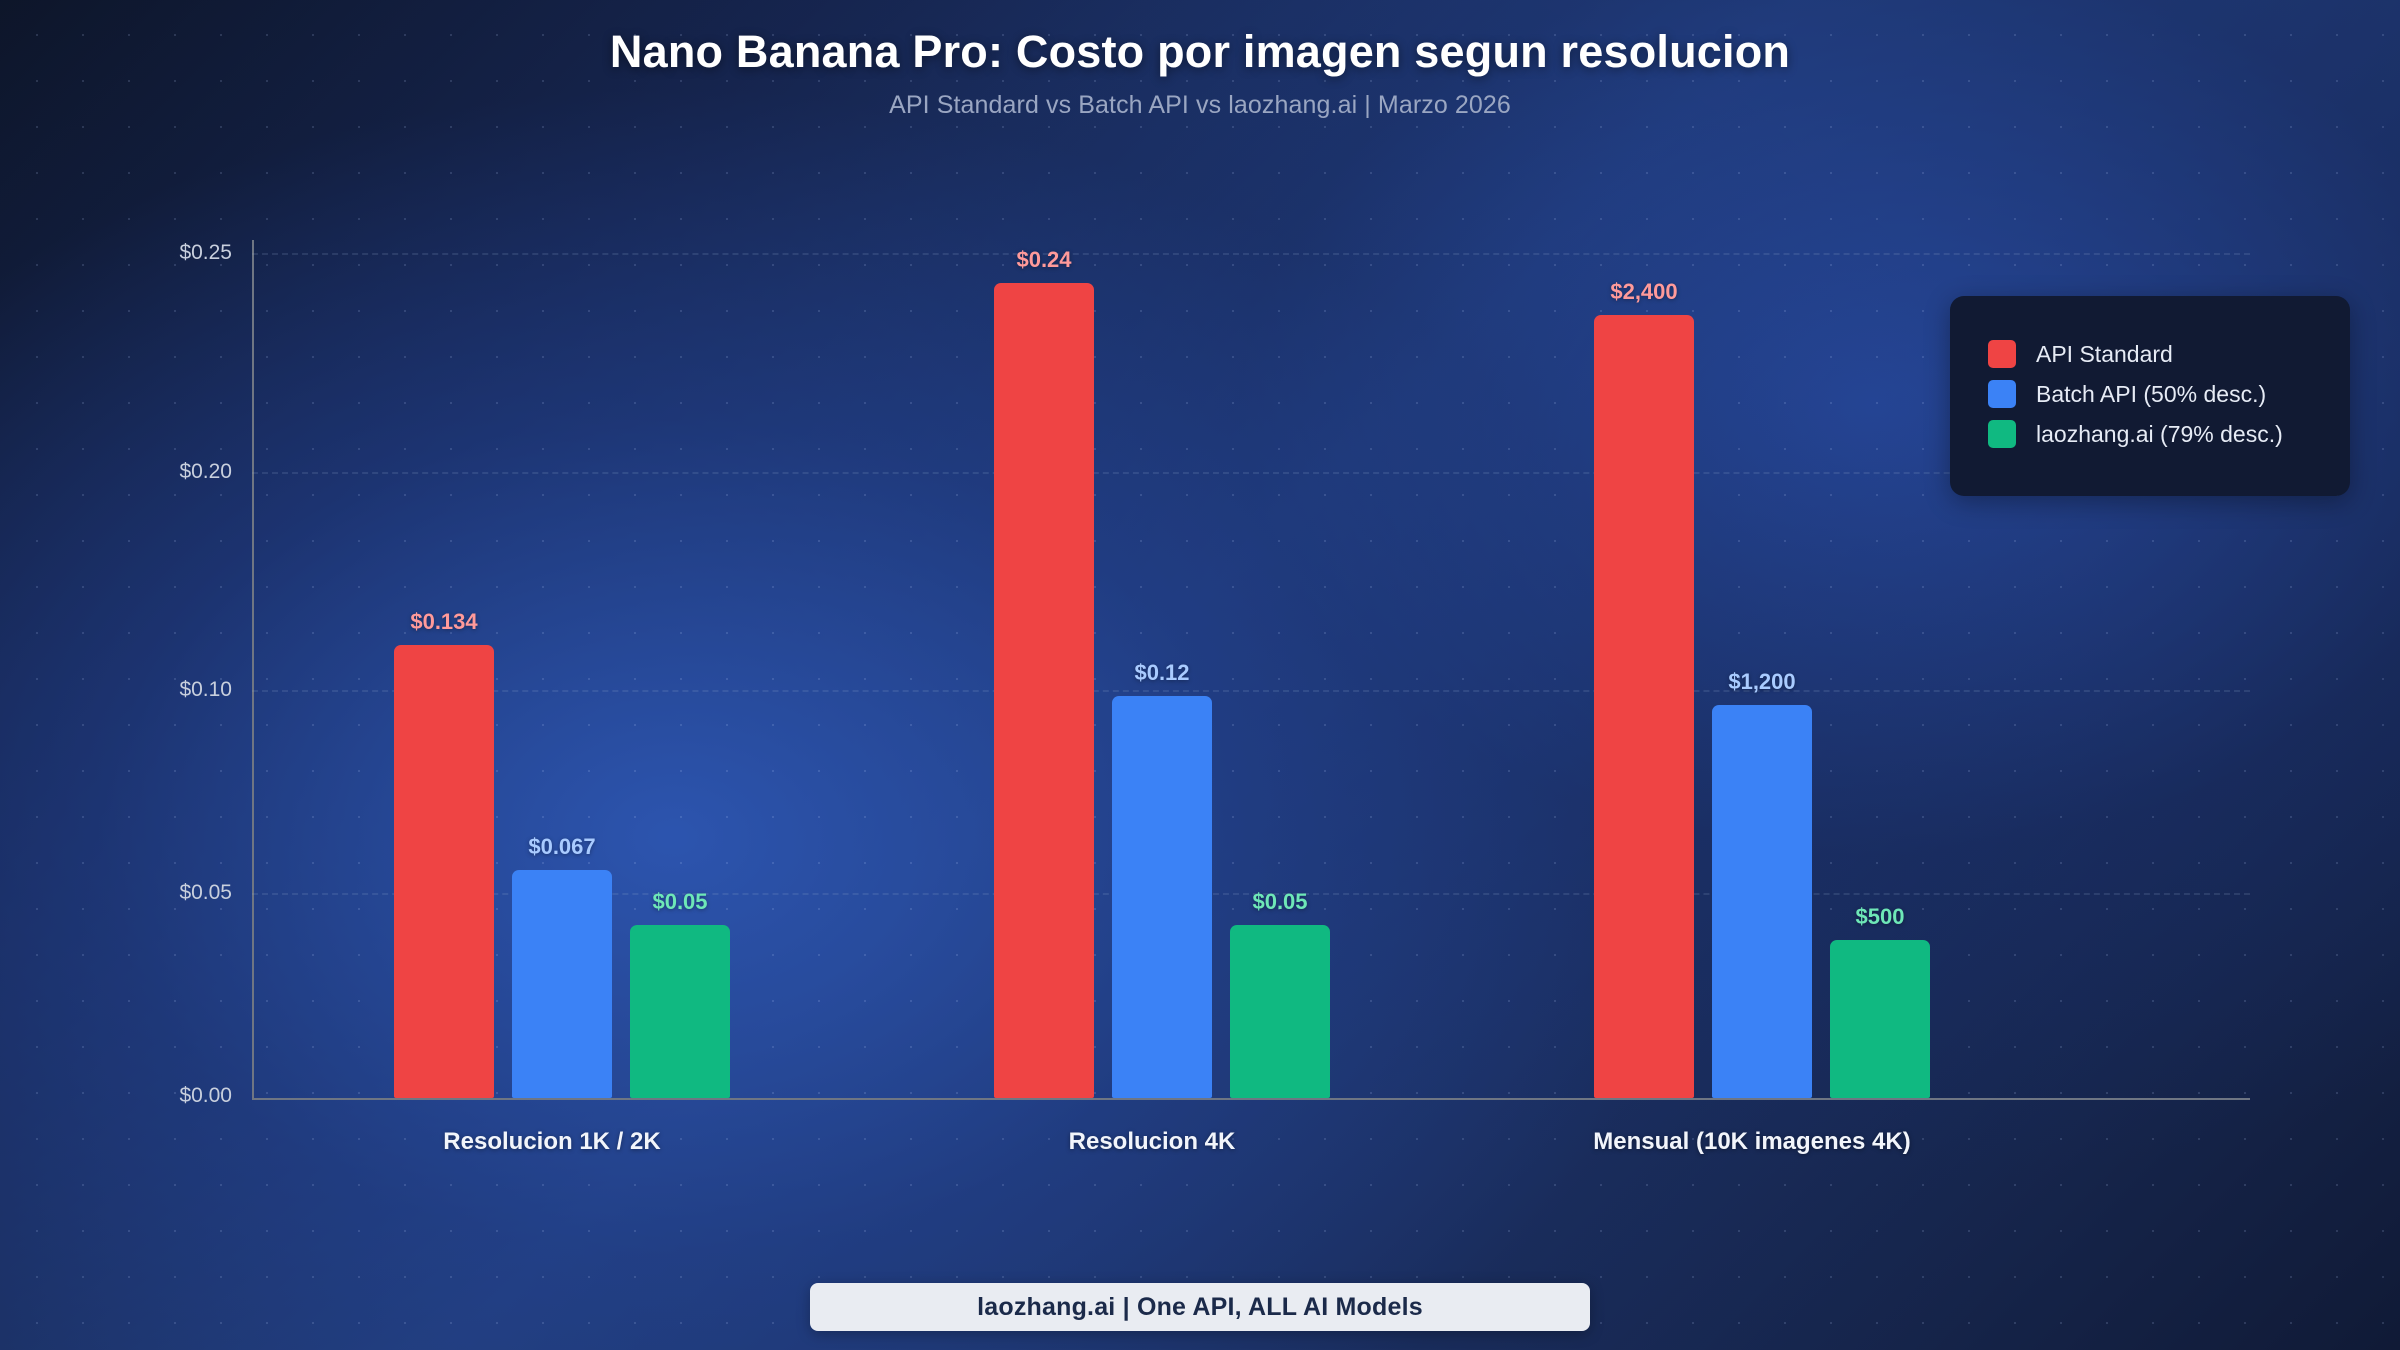 The height and width of the screenshot is (1350, 2400). What do you see at coordinates (562, 846) in the screenshot?
I see `bar-value-label: $0.067` at bounding box center [562, 846].